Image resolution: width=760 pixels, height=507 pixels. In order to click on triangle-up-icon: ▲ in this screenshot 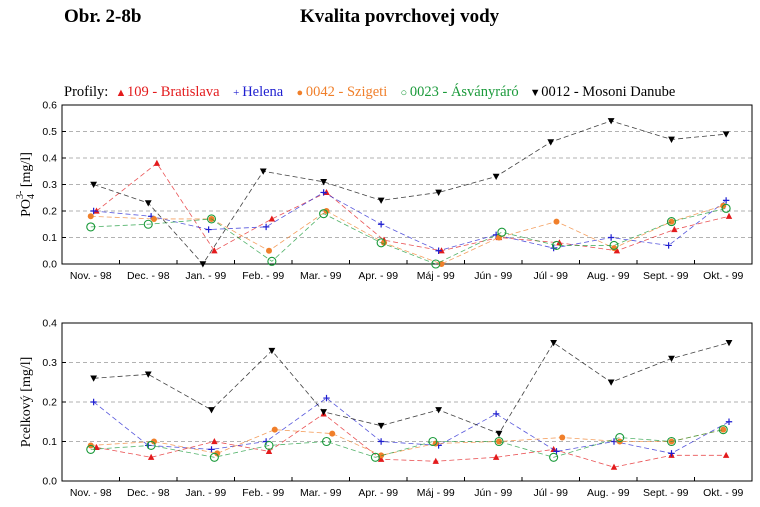, I will do `click(121, 93)`.